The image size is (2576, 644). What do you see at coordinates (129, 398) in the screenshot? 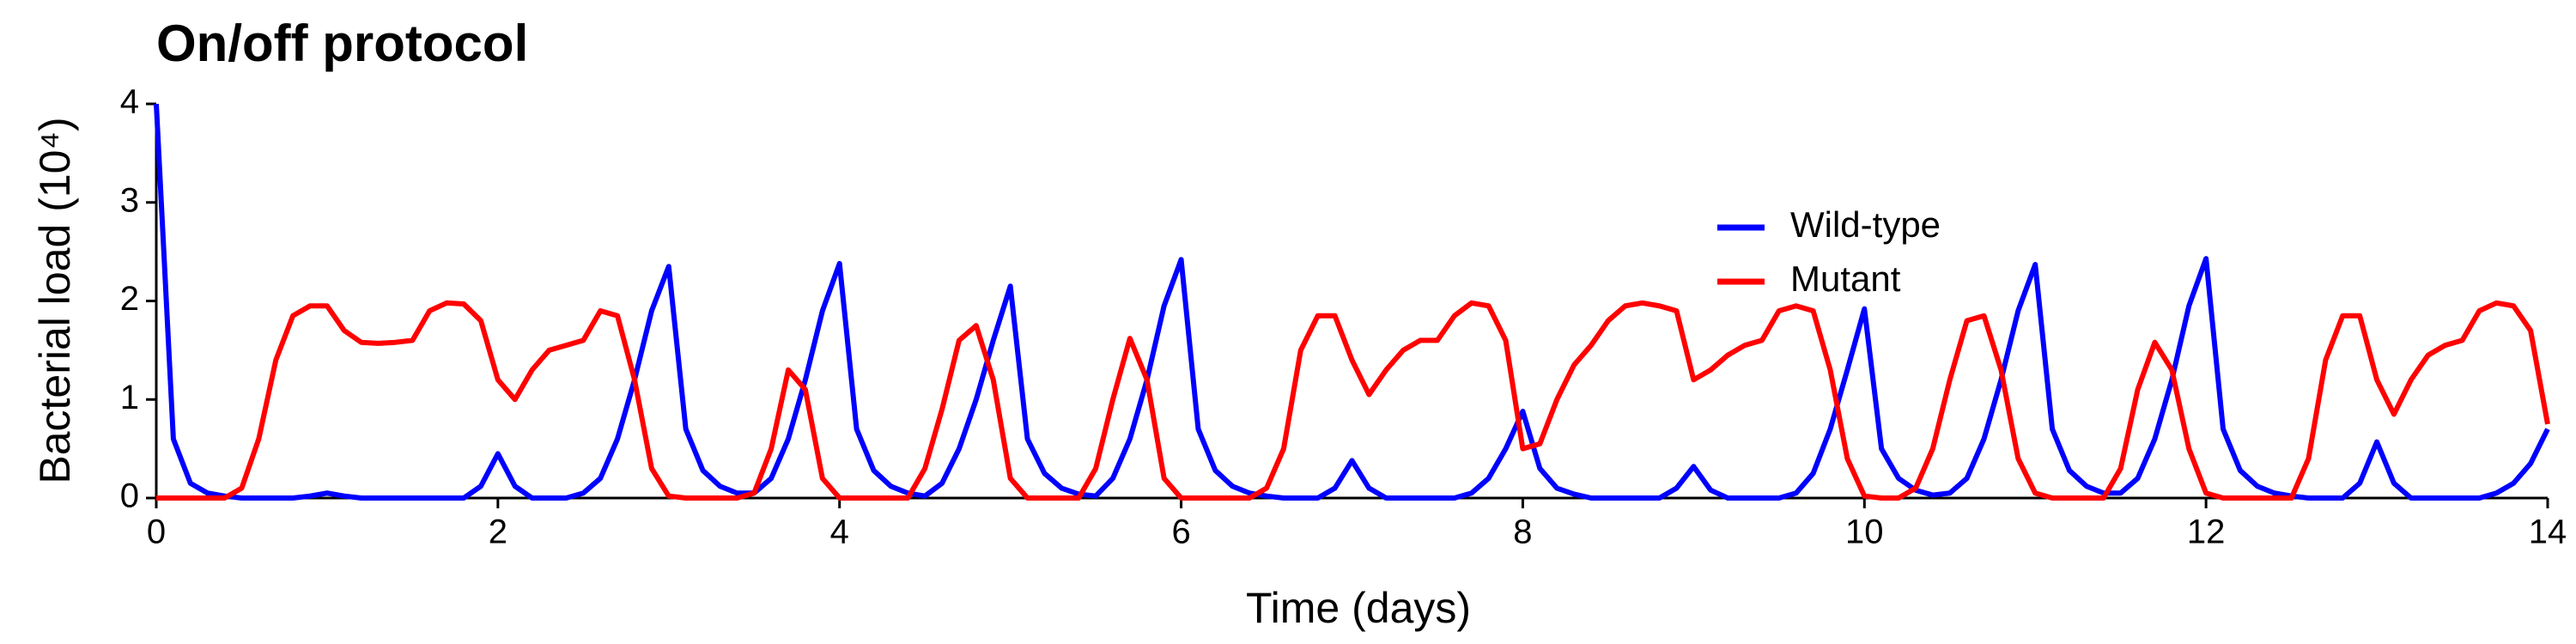
I see `y-tick-label: 1` at bounding box center [129, 398].